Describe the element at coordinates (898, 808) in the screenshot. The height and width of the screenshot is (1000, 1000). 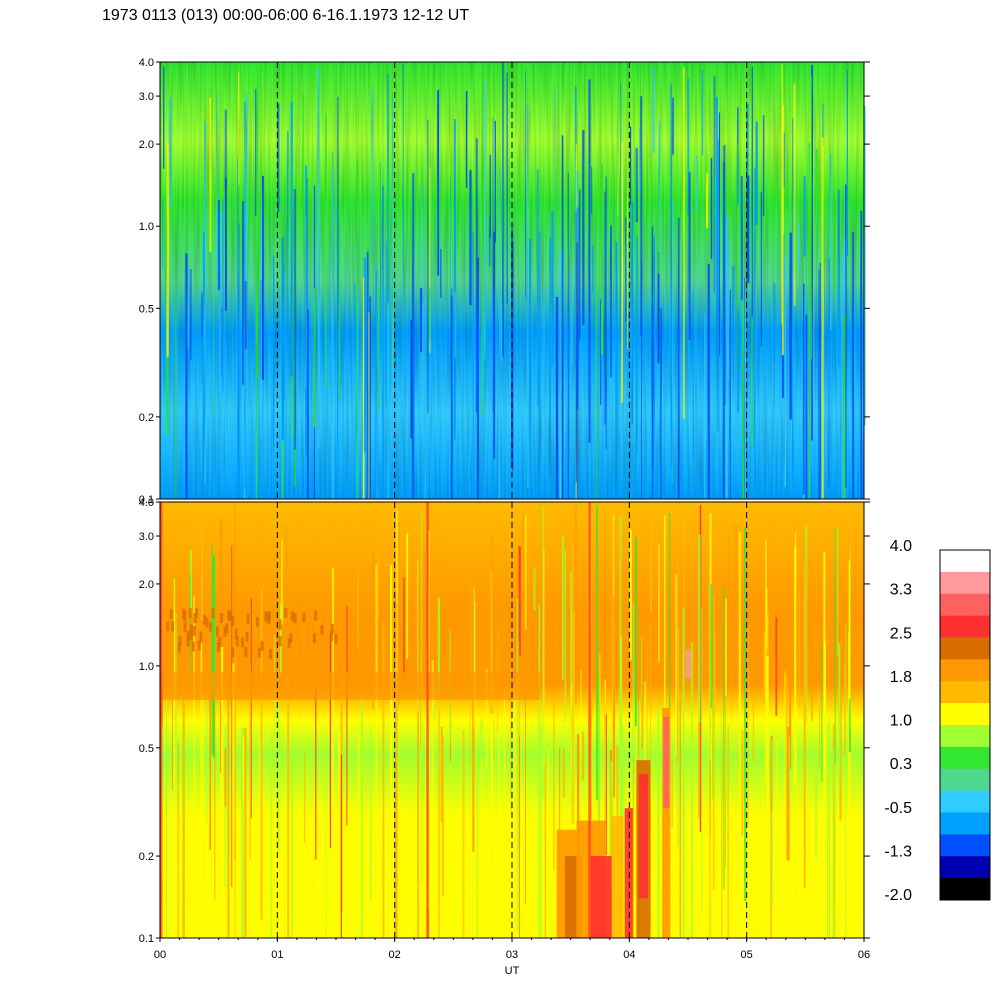
I see `colorbar-label: -0.5` at that location.